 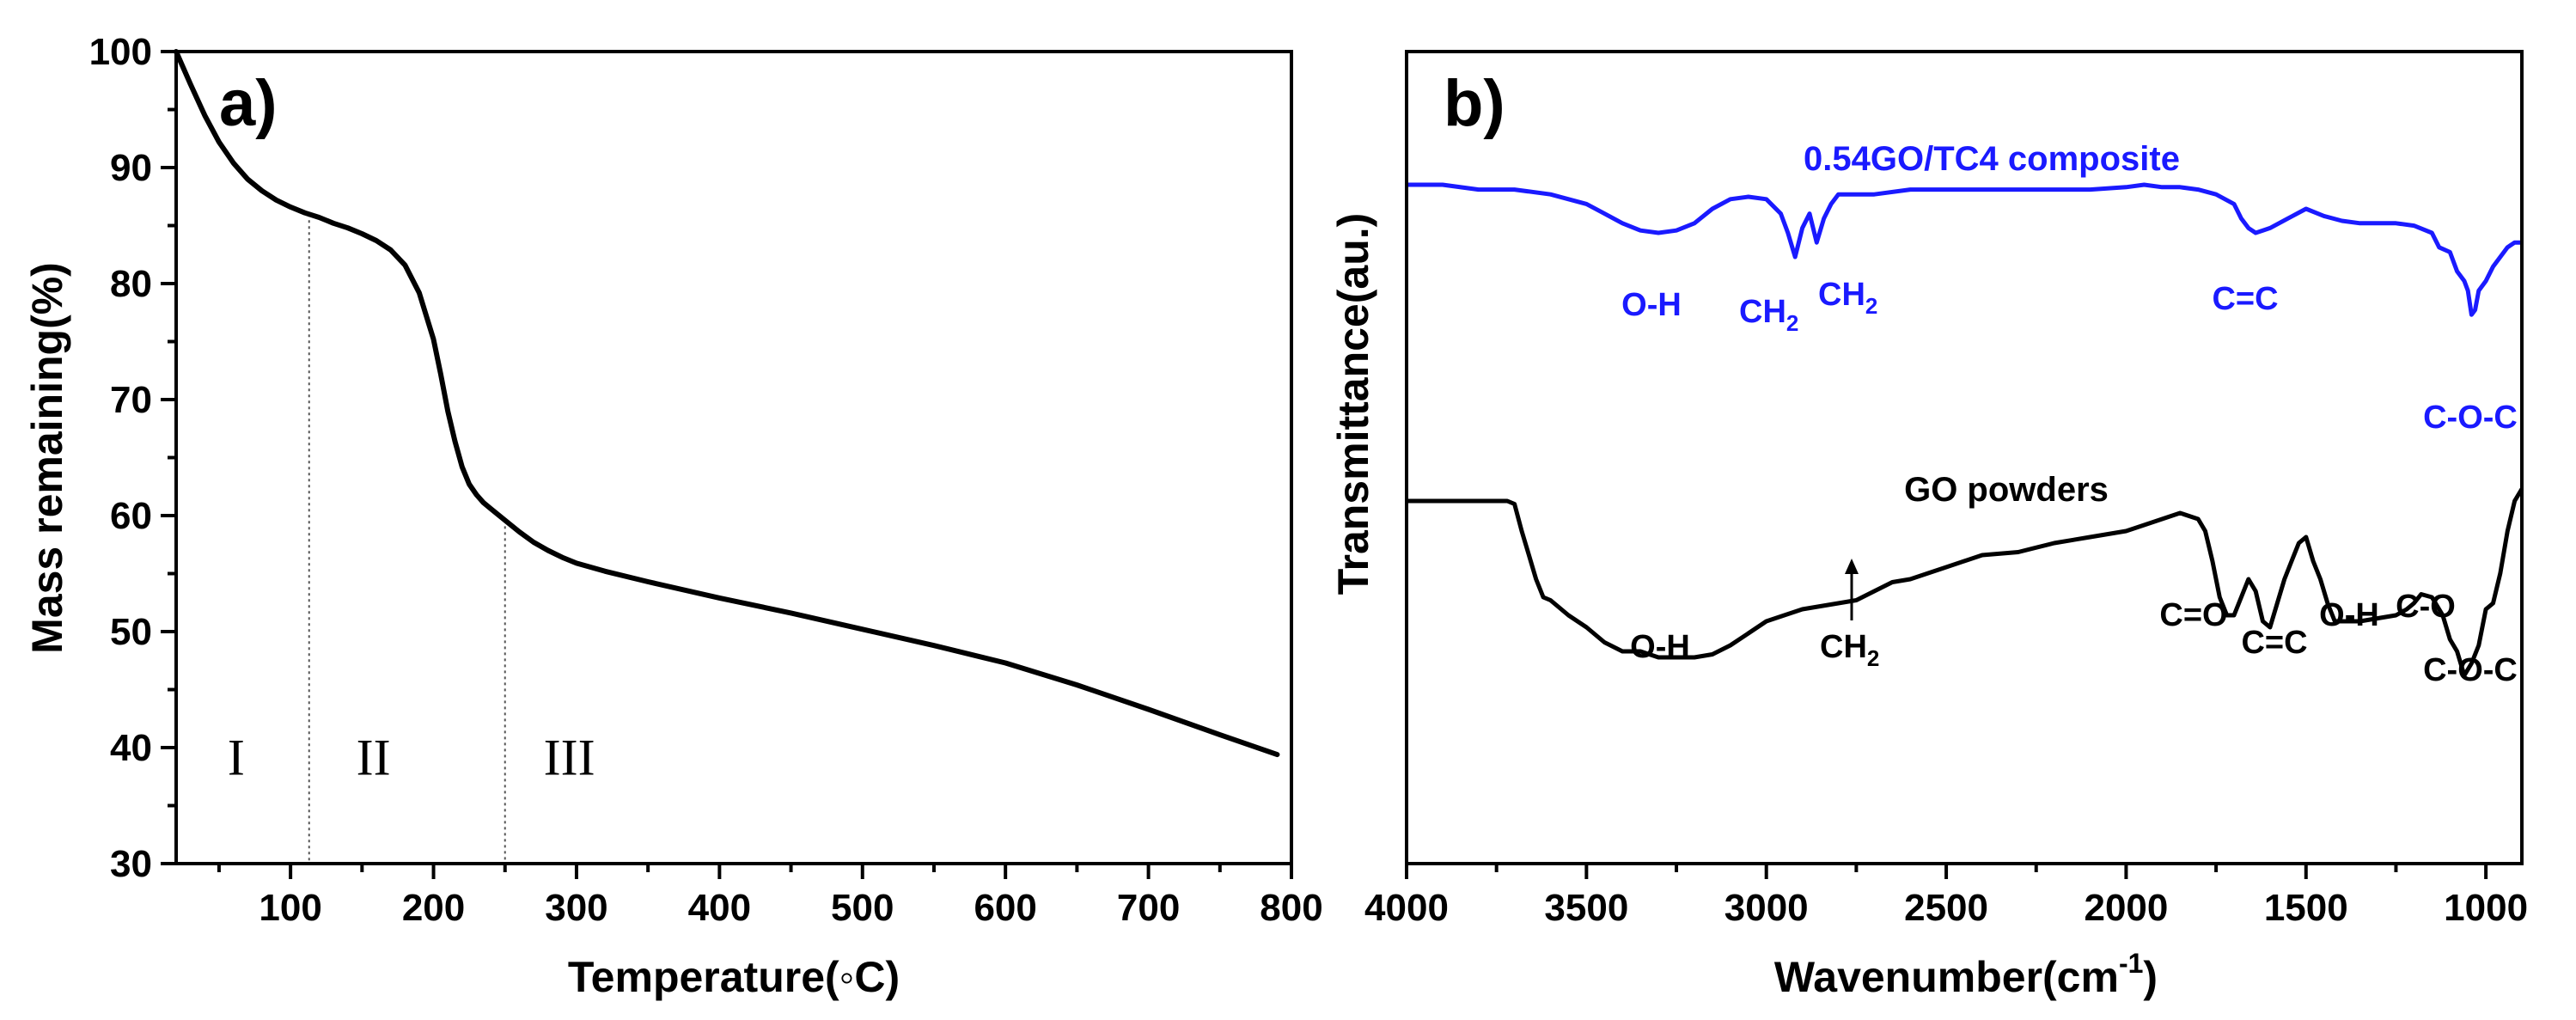 I want to click on panel-a-stage-labels: I II III, so click(x=411, y=758).